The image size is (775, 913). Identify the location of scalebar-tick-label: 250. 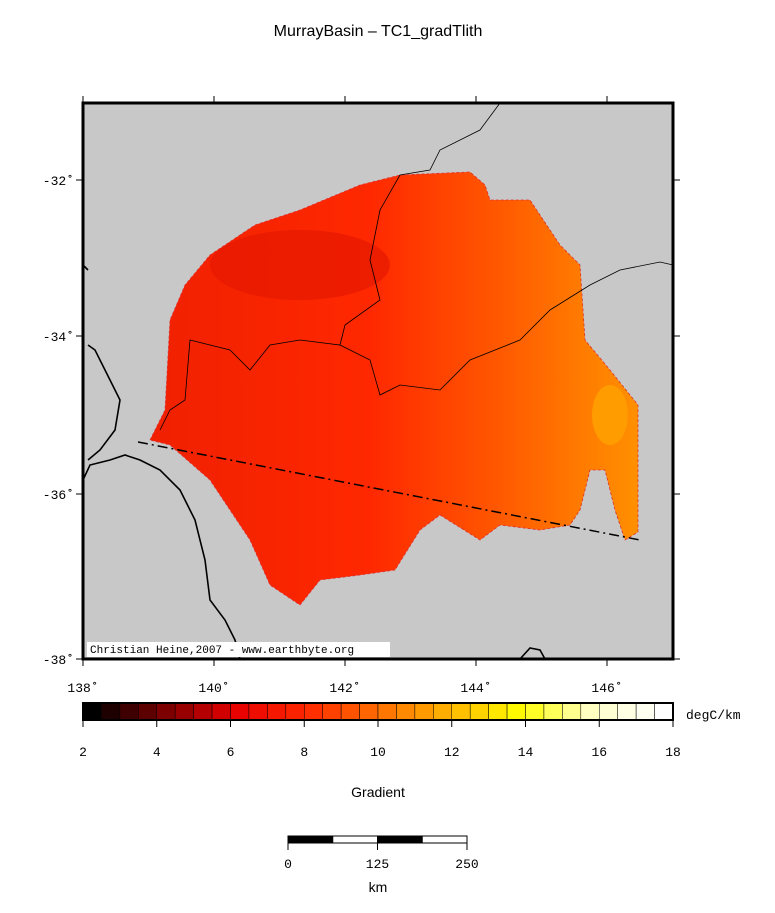
(466, 864).